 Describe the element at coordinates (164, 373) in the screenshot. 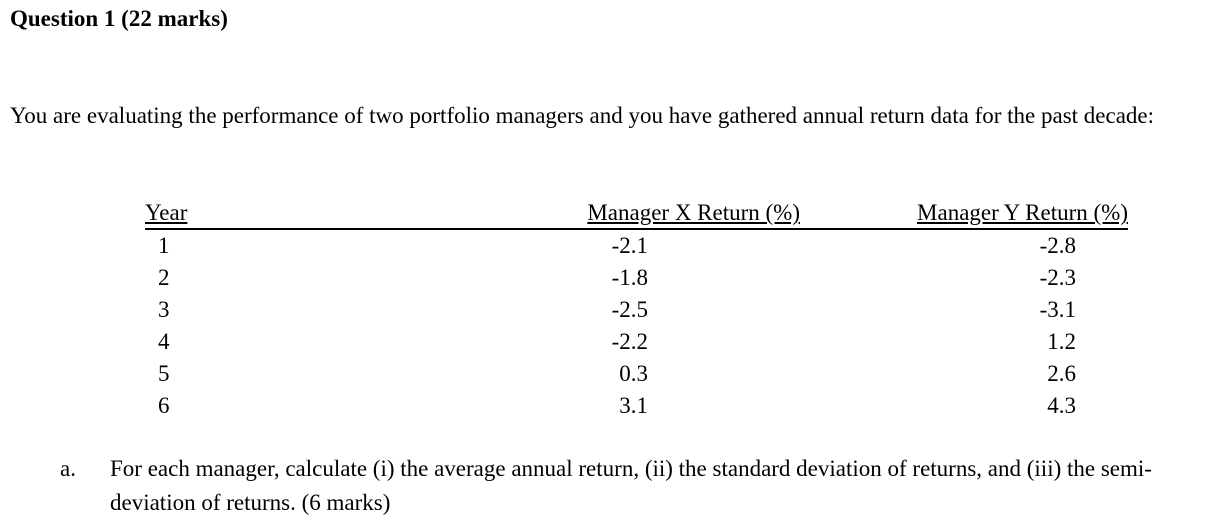

I see `year-cell: 5` at that location.